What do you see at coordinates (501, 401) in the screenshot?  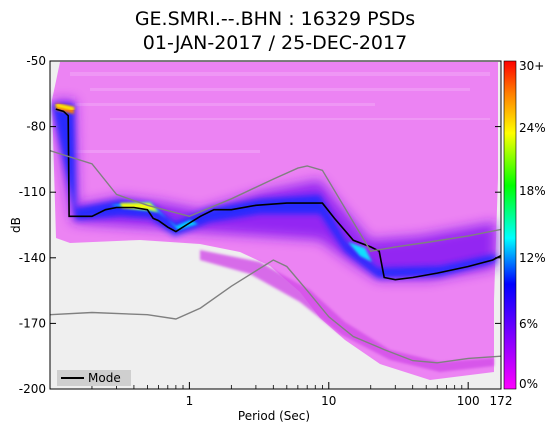 I see `x-tick-label: 172` at bounding box center [501, 401].